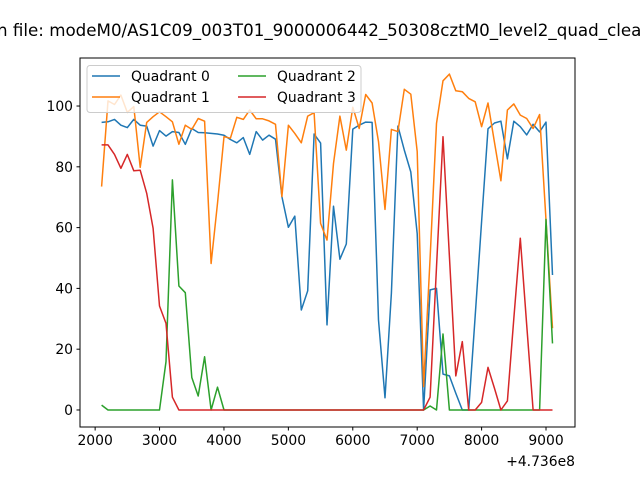  Describe the element at coordinates (170, 98) in the screenshot. I see `legend-label: Quadrant 1` at that location.